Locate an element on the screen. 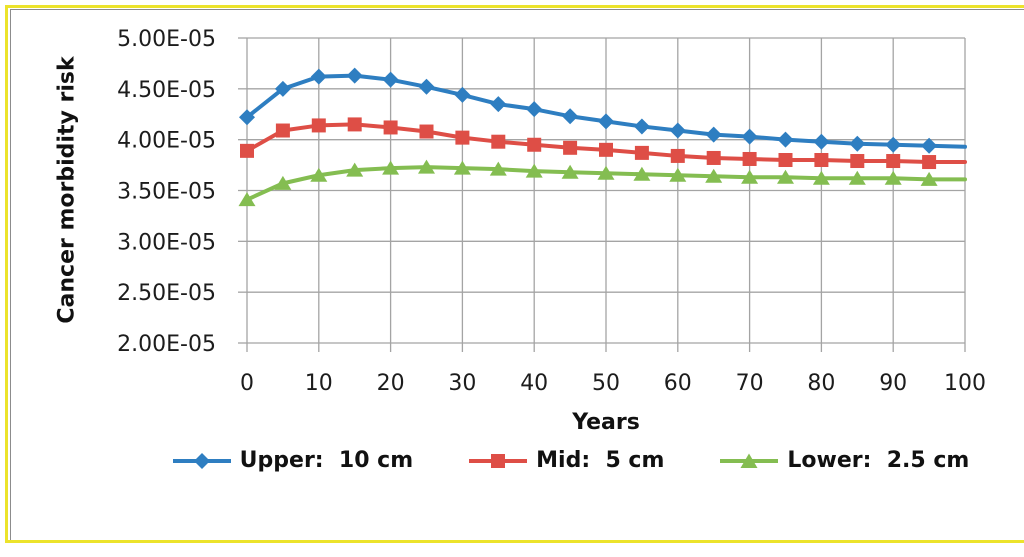 The image size is (1024, 557). x-tick-label: 20 is located at coordinates (391, 383).